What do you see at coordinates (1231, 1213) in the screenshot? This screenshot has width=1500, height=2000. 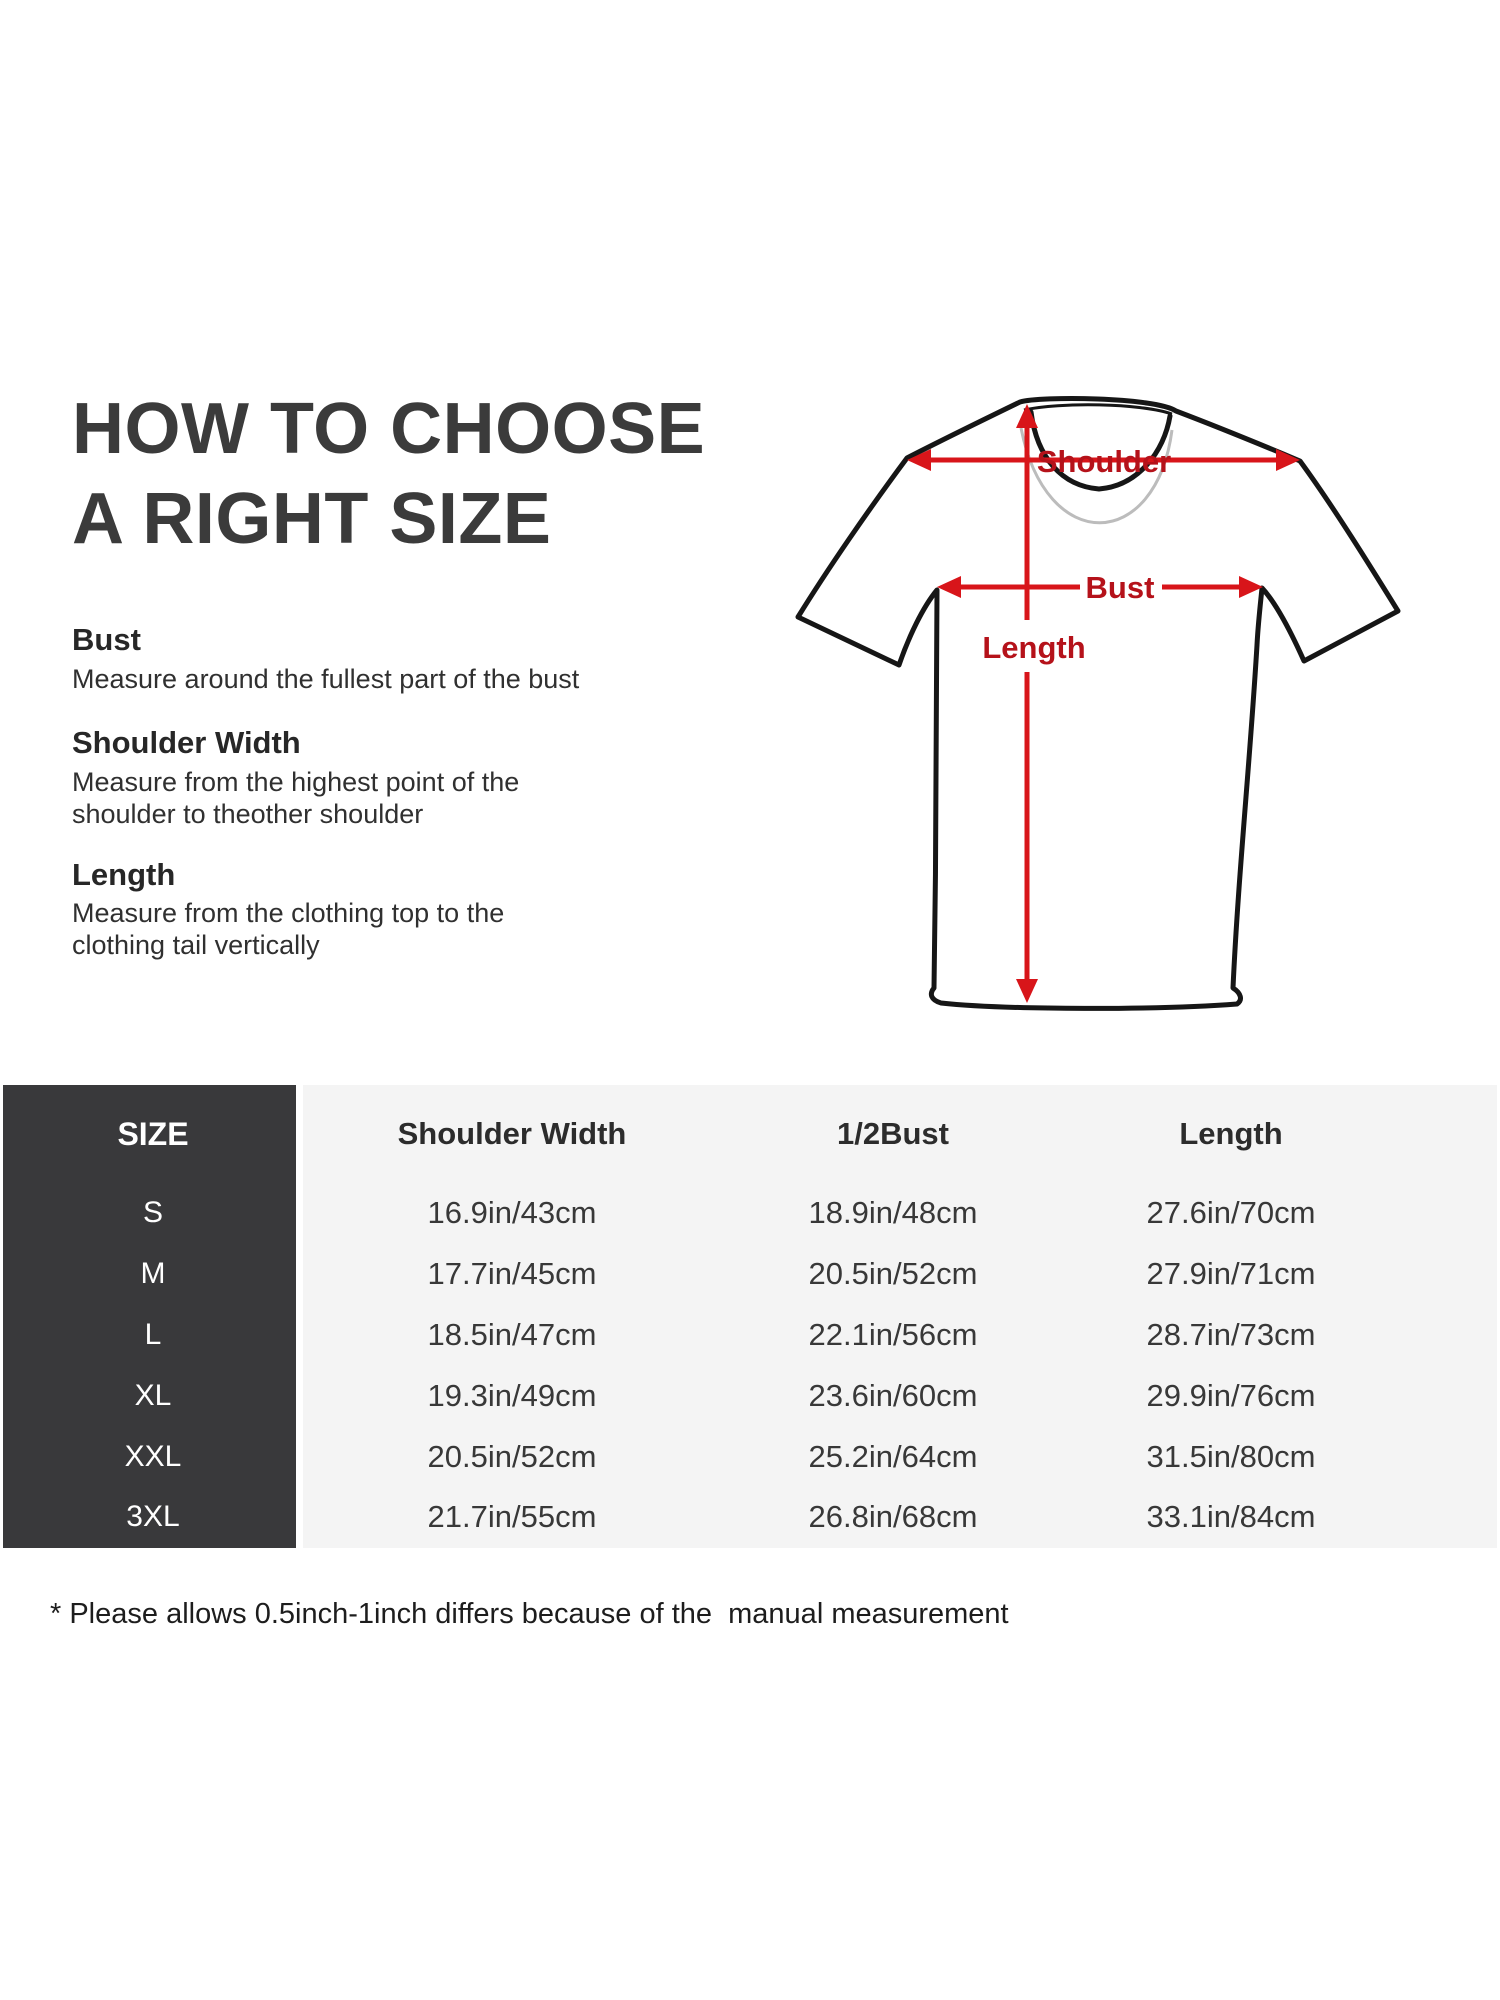 I see `length-value: 27.6in/70cm` at bounding box center [1231, 1213].